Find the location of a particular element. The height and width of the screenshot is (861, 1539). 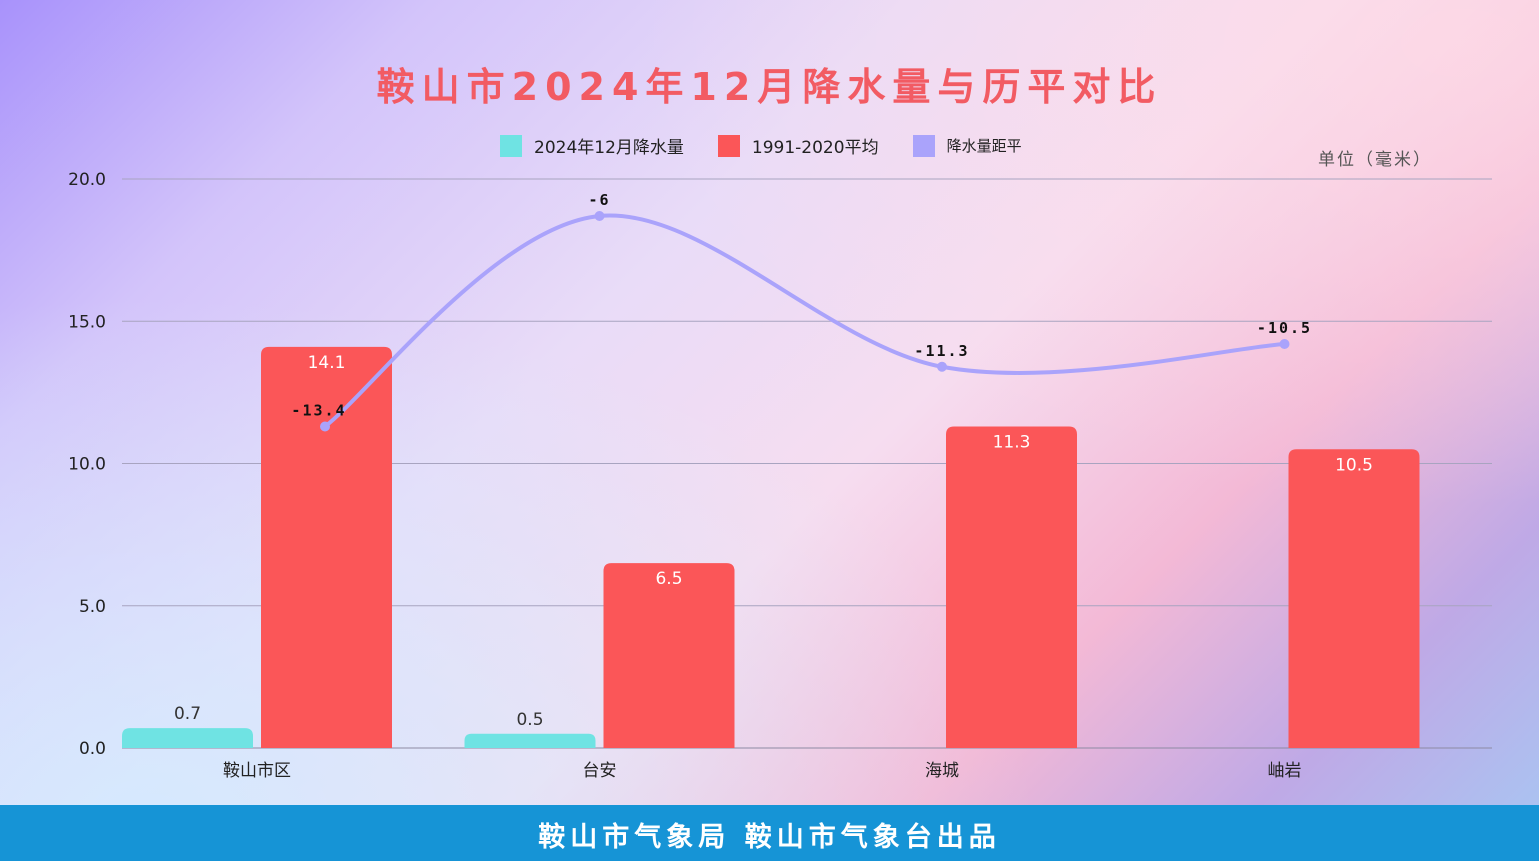

y-tick-label: 0.0 is located at coordinates (92, 749).